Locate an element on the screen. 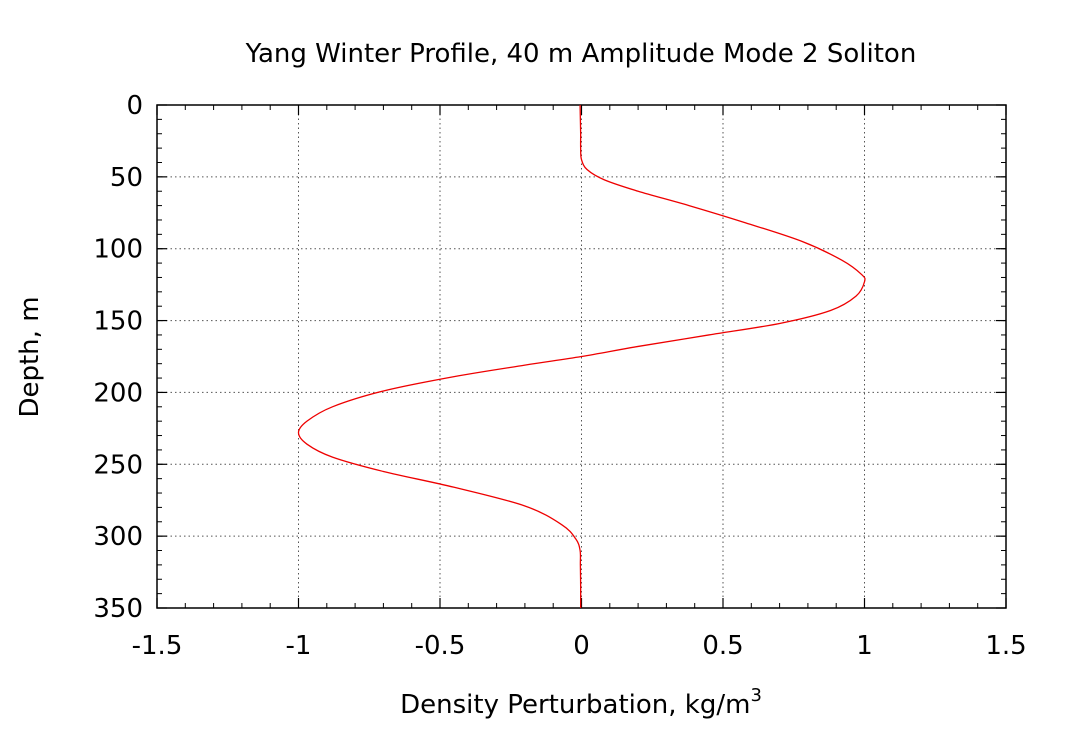  y-tick-label: 100 is located at coordinates (118, 250).